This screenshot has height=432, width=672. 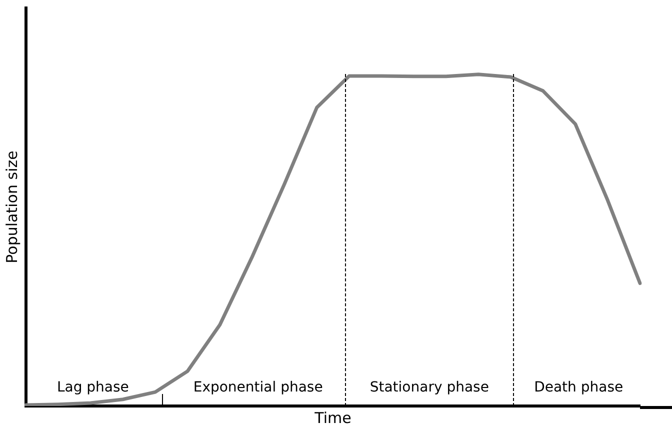 What do you see at coordinates (333, 417) in the screenshot?
I see `x-axis-title: Time` at bounding box center [333, 417].